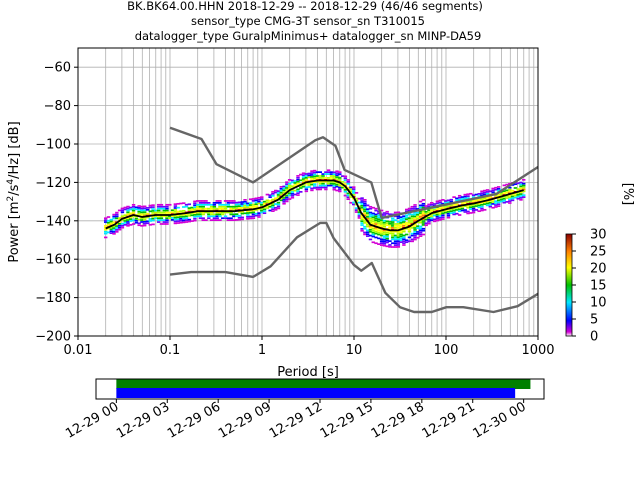 The image size is (640, 480). Describe the element at coordinates (354, 173) in the screenshot. I see `nhnm-curve` at that location.